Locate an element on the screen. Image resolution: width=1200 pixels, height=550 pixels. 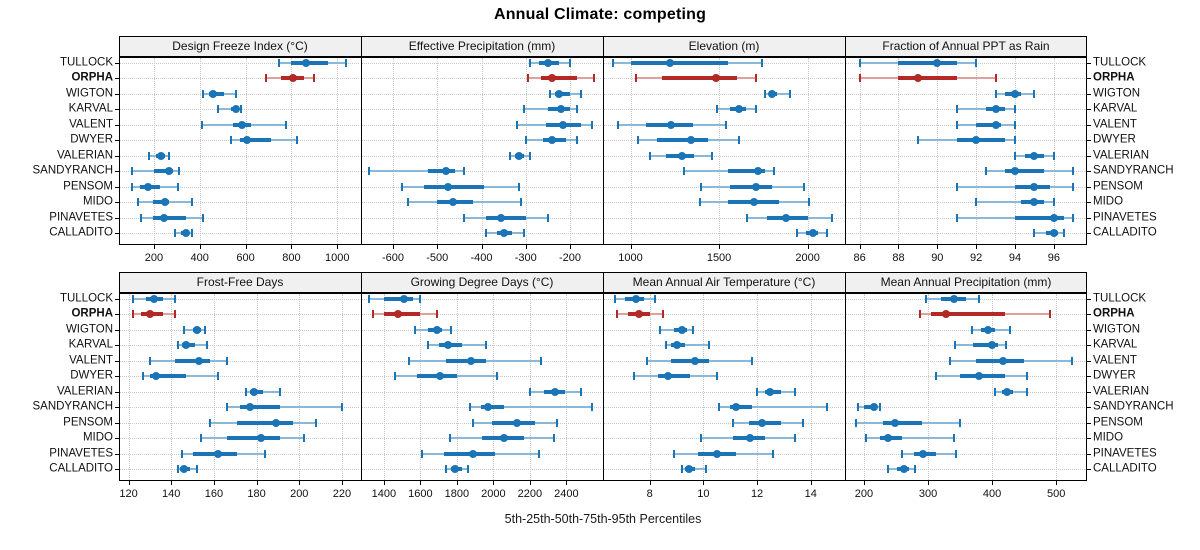
axis-tick-label: 2400 is located at coordinates (566, 494).